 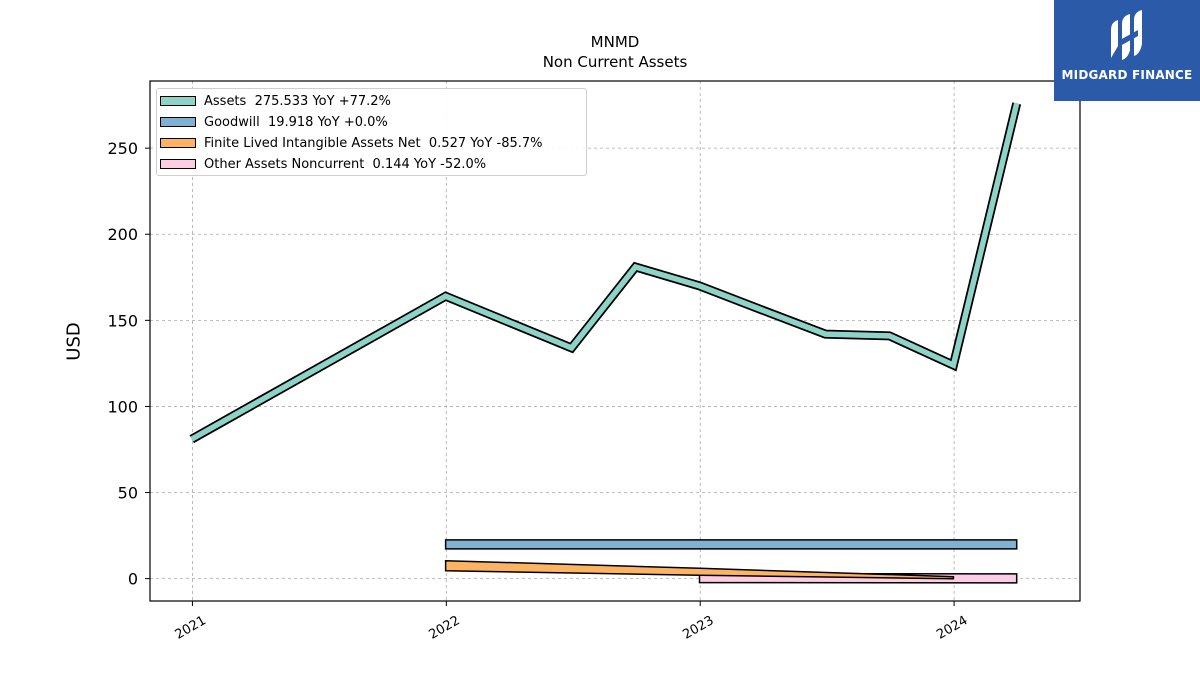 I want to click on legend-label-assets: Assets 275.533 YoY +77.2%, so click(x=297, y=101).